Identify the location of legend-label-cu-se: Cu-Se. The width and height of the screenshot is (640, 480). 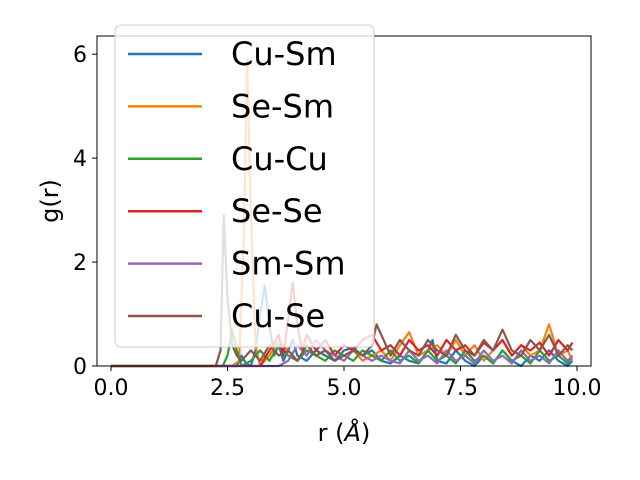
(278, 316).